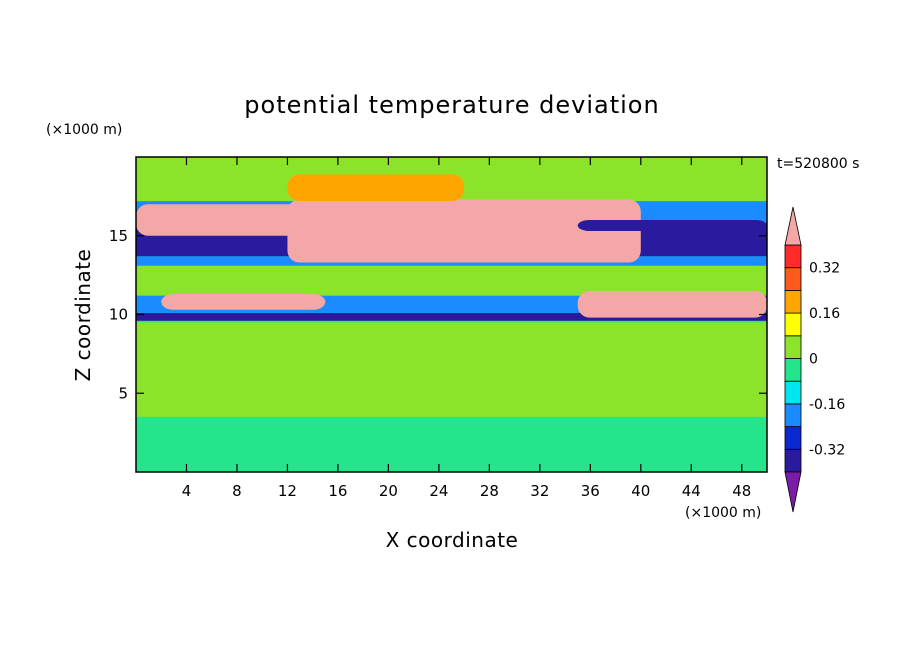  I want to click on colorbar-label: -0.16, so click(827, 405).